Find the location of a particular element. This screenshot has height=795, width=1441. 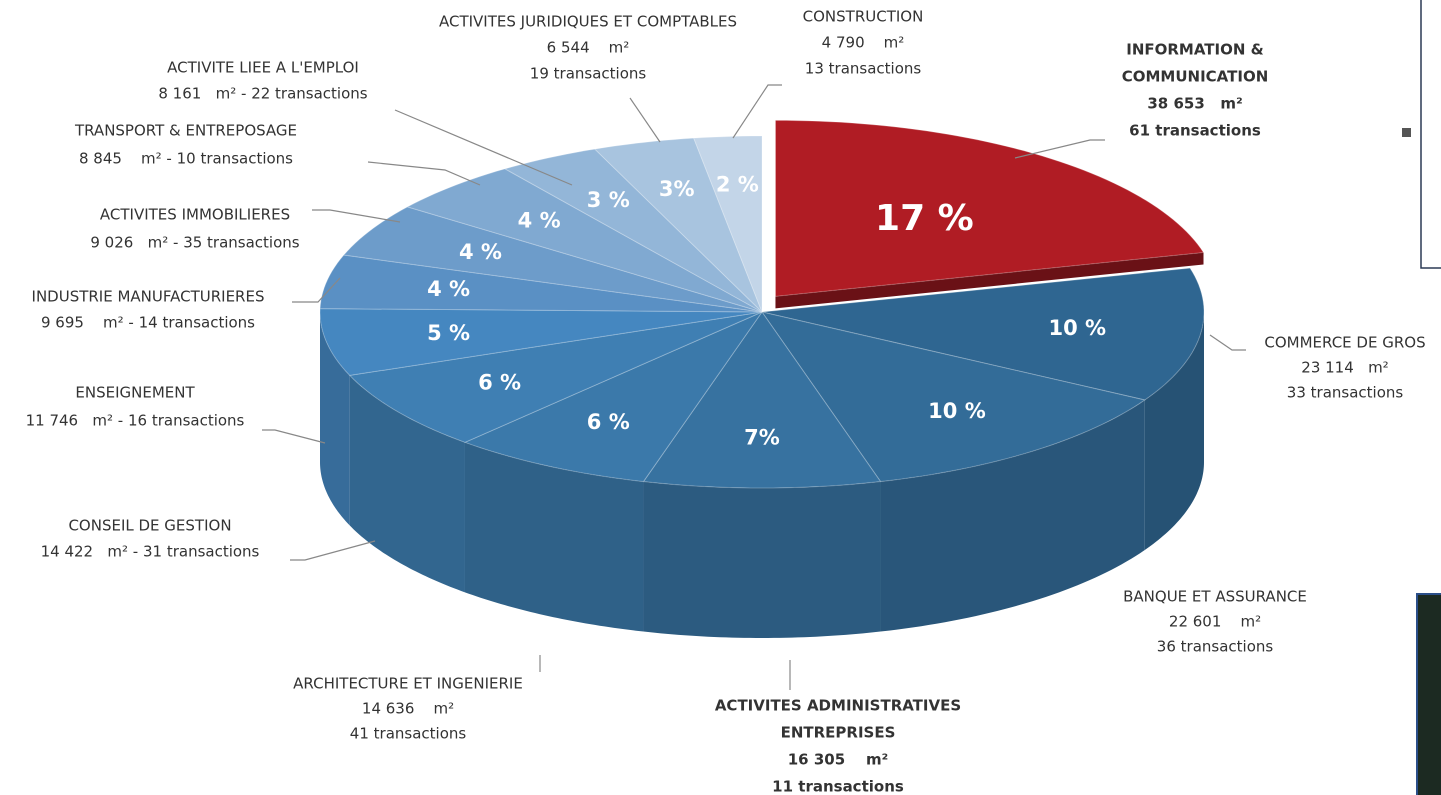

slice-percent: 3% is located at coordinates (677, 189).